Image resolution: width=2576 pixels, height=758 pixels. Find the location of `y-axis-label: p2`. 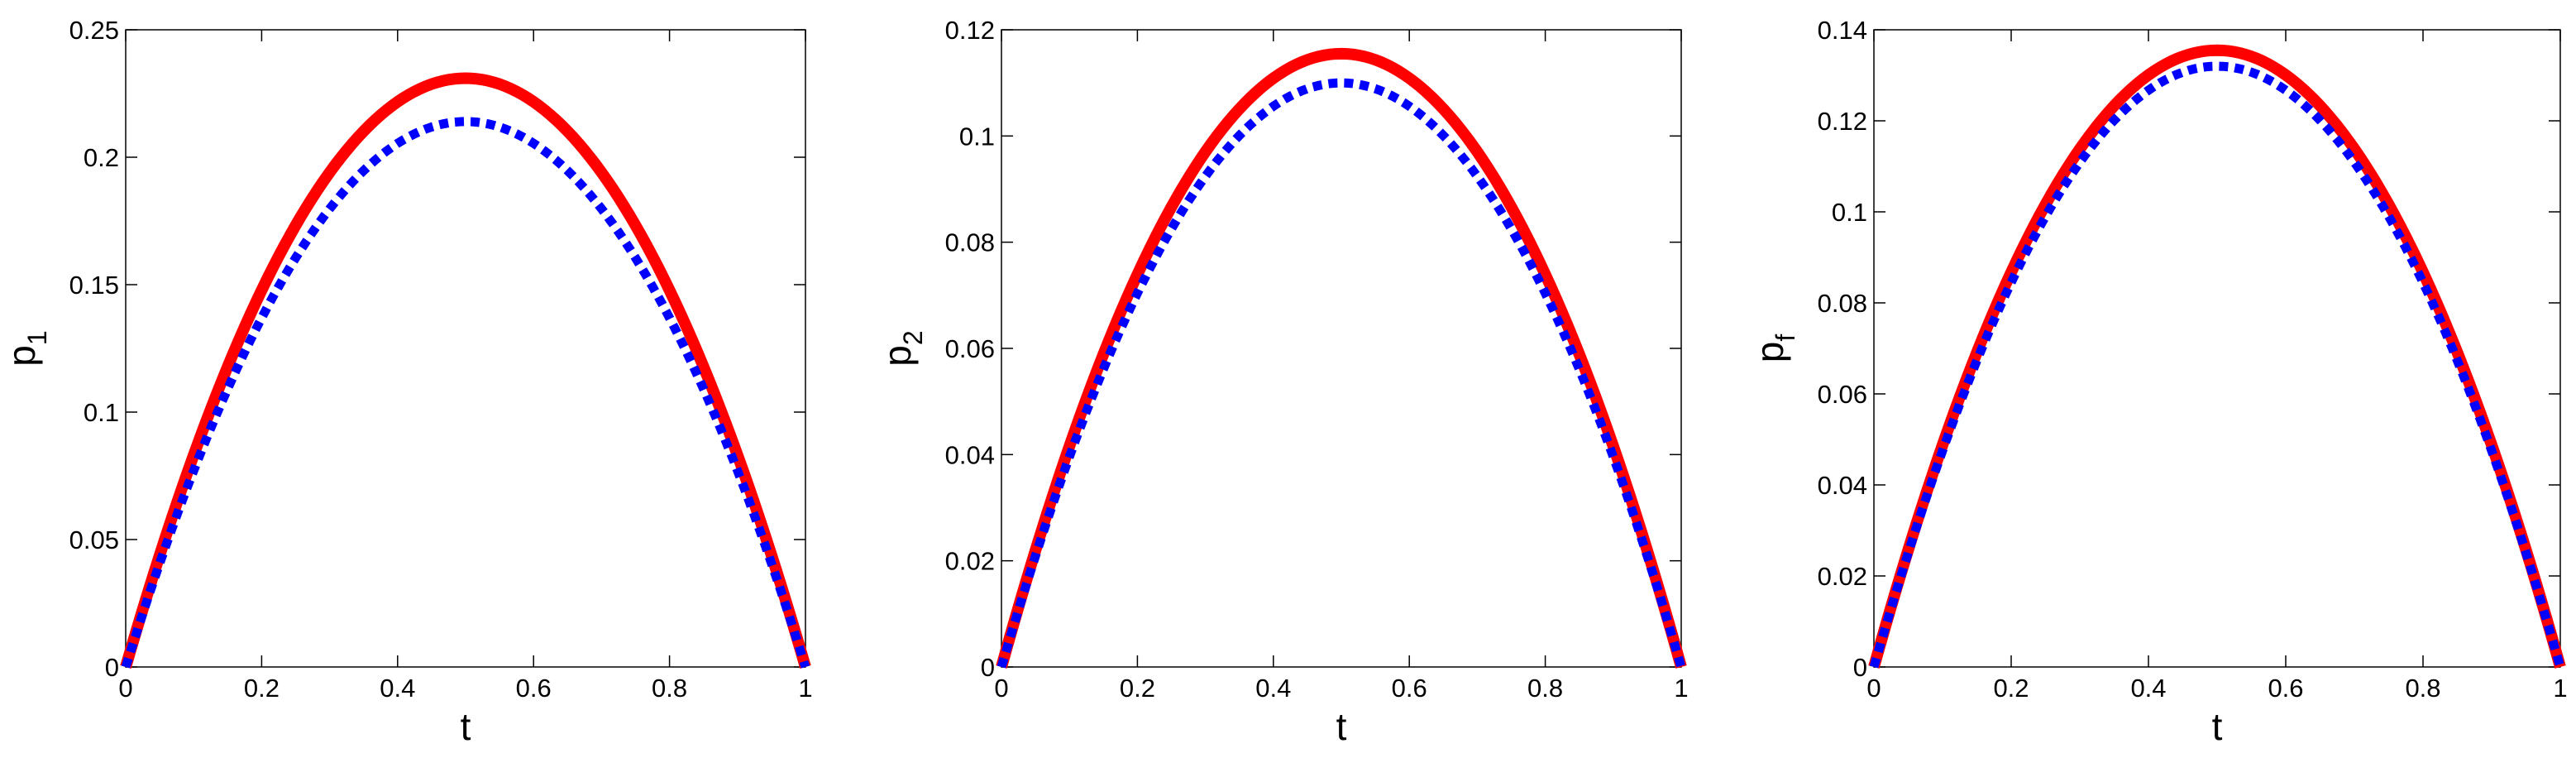

y-axis-label: p2 is located at coordinates (902, 348).